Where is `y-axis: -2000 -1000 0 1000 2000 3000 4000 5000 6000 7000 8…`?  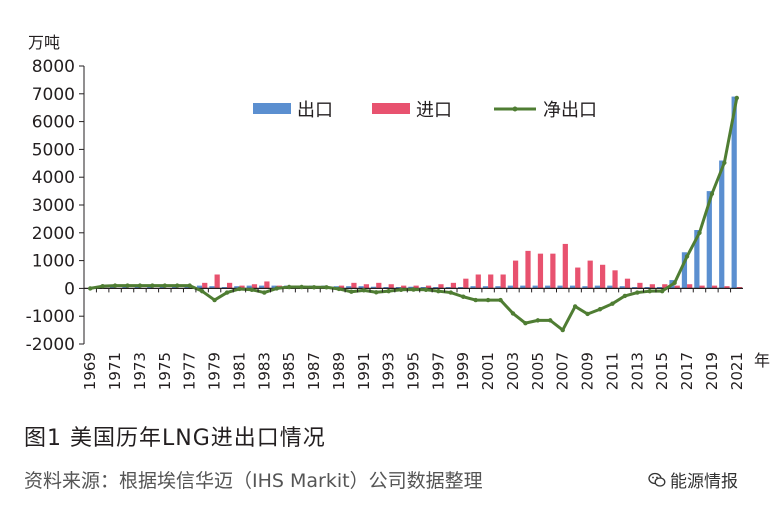 y-axis: -2000 -1000 0 1000 2000 3000 4000 5000 6000 7000 8… is located at coordinates (55, 206).